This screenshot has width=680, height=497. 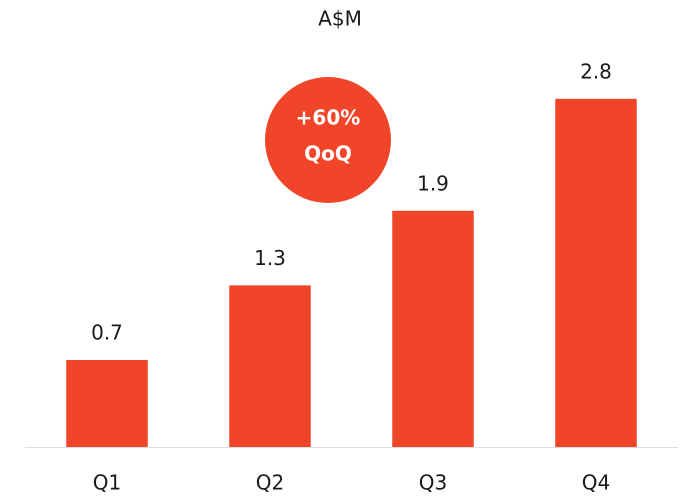 I want to click on value-label: 1.9, so click(x=433, y=183).